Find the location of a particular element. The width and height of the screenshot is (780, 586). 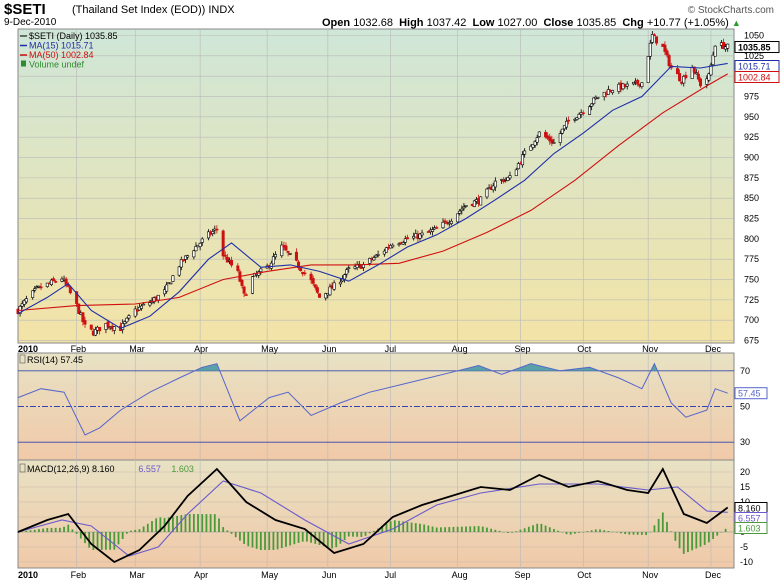

close-label: Close is located at coordinates (558, 23).